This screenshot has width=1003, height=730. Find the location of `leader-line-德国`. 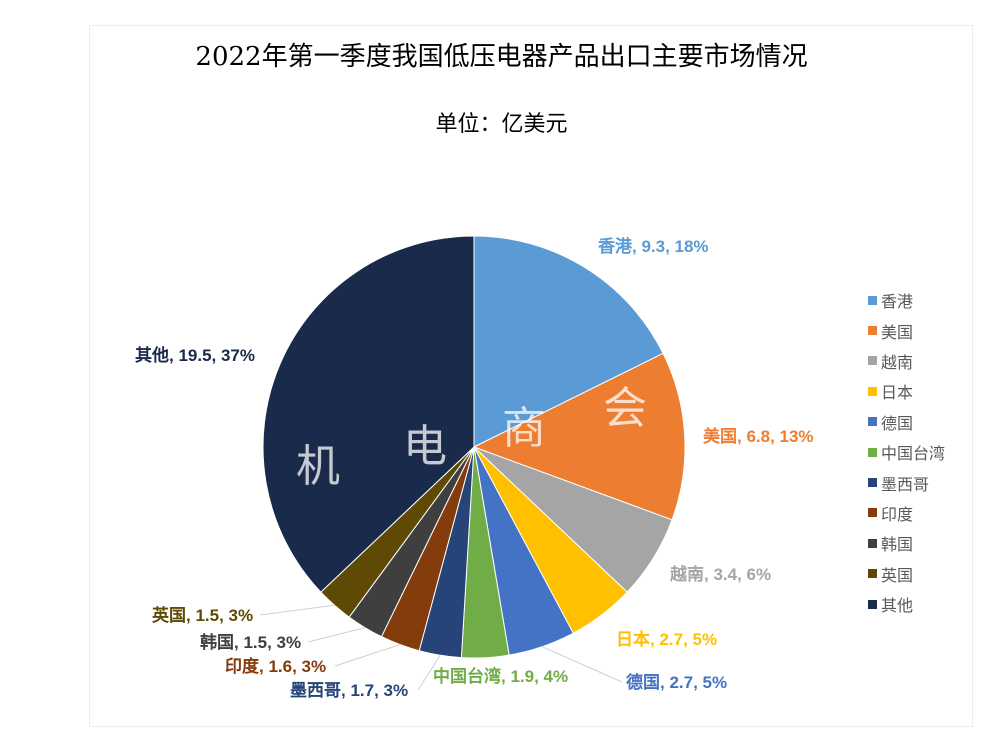

leader-line-德国 is located at coordinates (582, 664).